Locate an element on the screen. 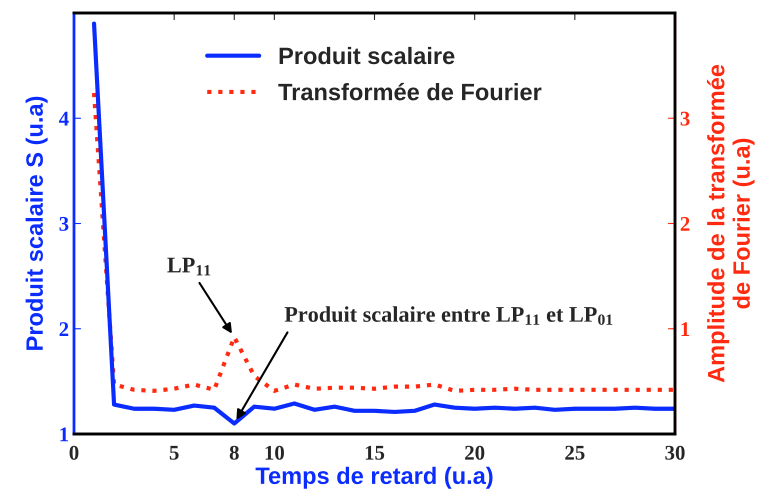 The width and height of the screenshot is (780, 497). x-tick-label: 30 is located at coordinates (675, 453).